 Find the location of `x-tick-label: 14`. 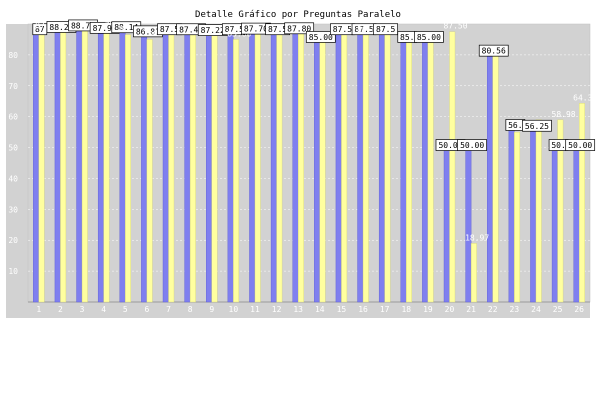

x-tick-label: 14 is located at coordinates (320, 309).